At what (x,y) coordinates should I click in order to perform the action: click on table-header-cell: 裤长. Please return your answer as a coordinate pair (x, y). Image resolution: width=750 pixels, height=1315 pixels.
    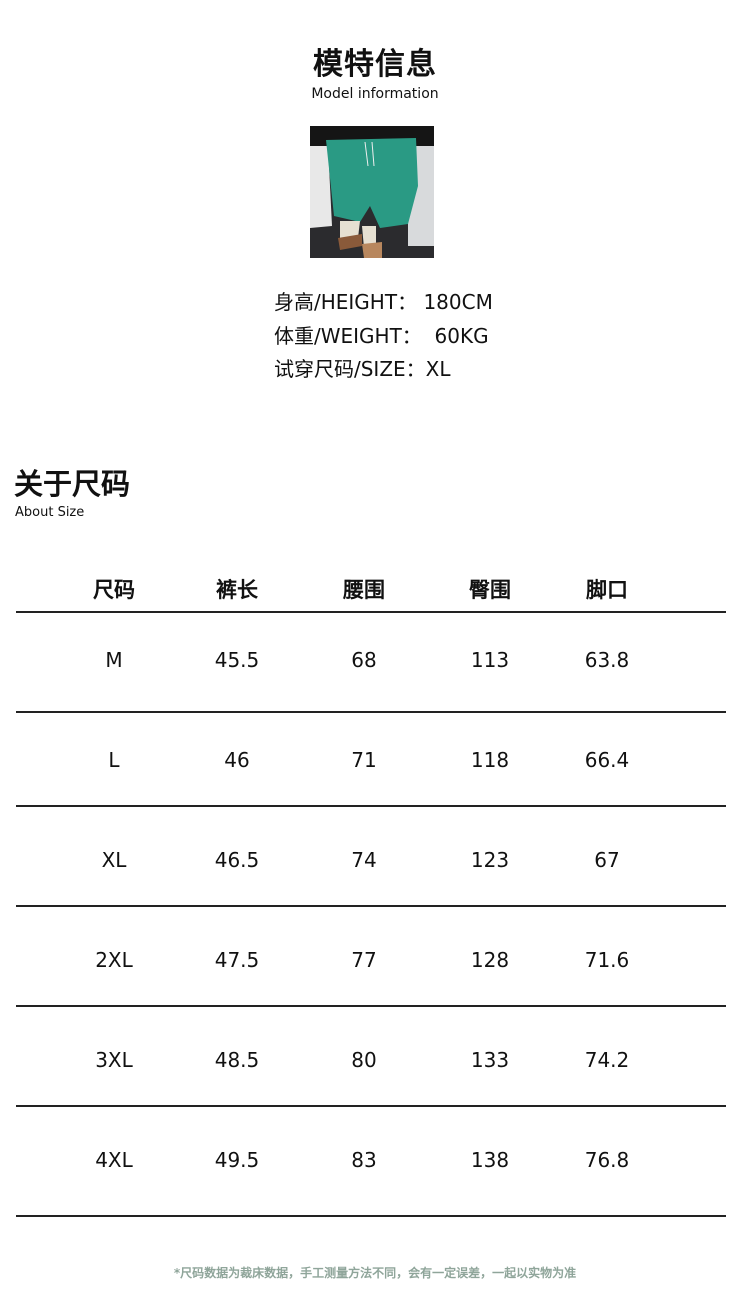
    Looking at the image, I should click on (237, 590).